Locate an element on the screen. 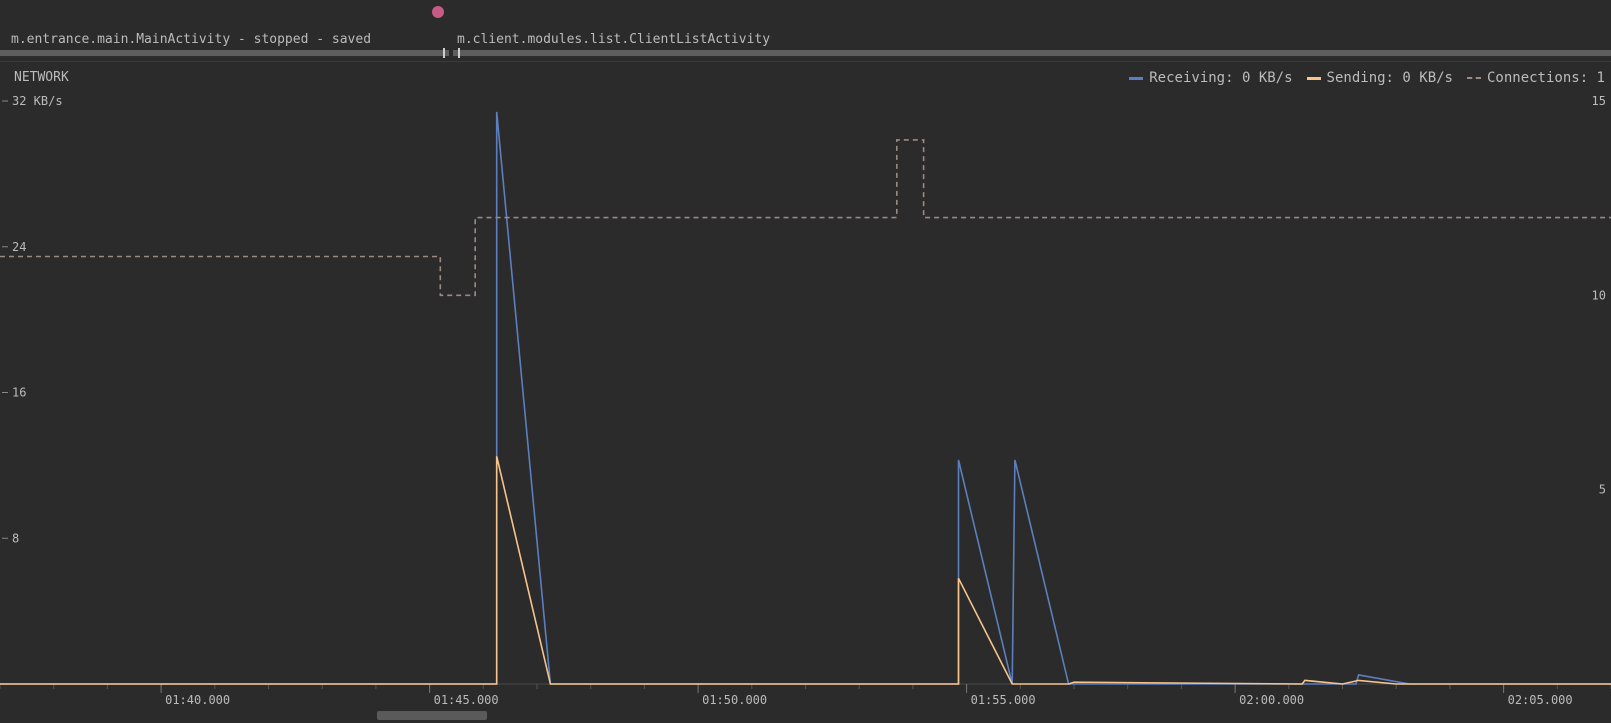 The image size is (1611, 723). user-event-marker is located at coordinates (438, 12).